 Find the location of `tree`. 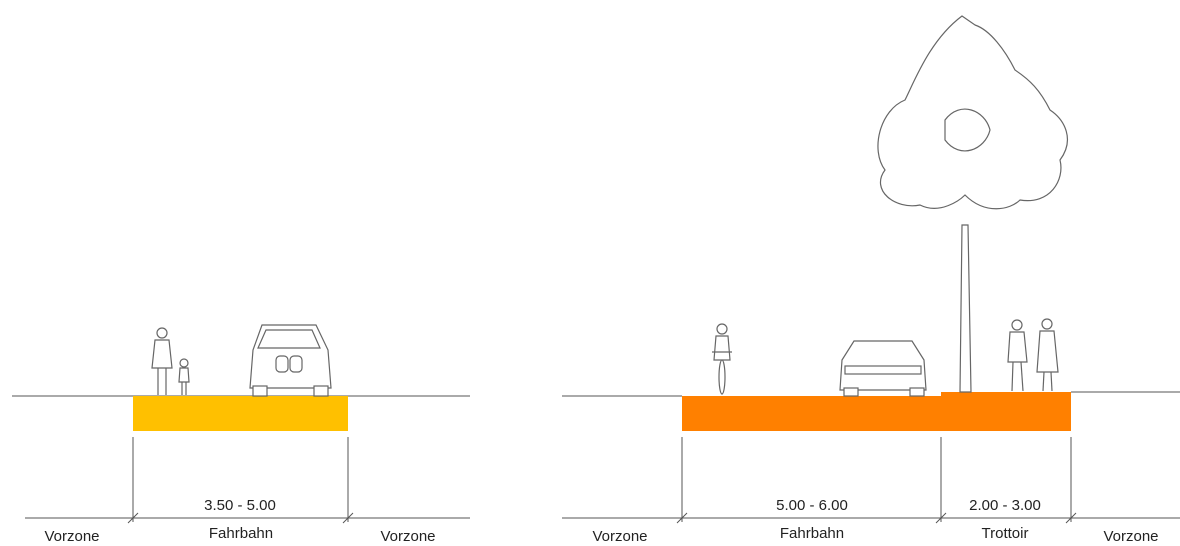

tree is located at coordinates (973, 204).